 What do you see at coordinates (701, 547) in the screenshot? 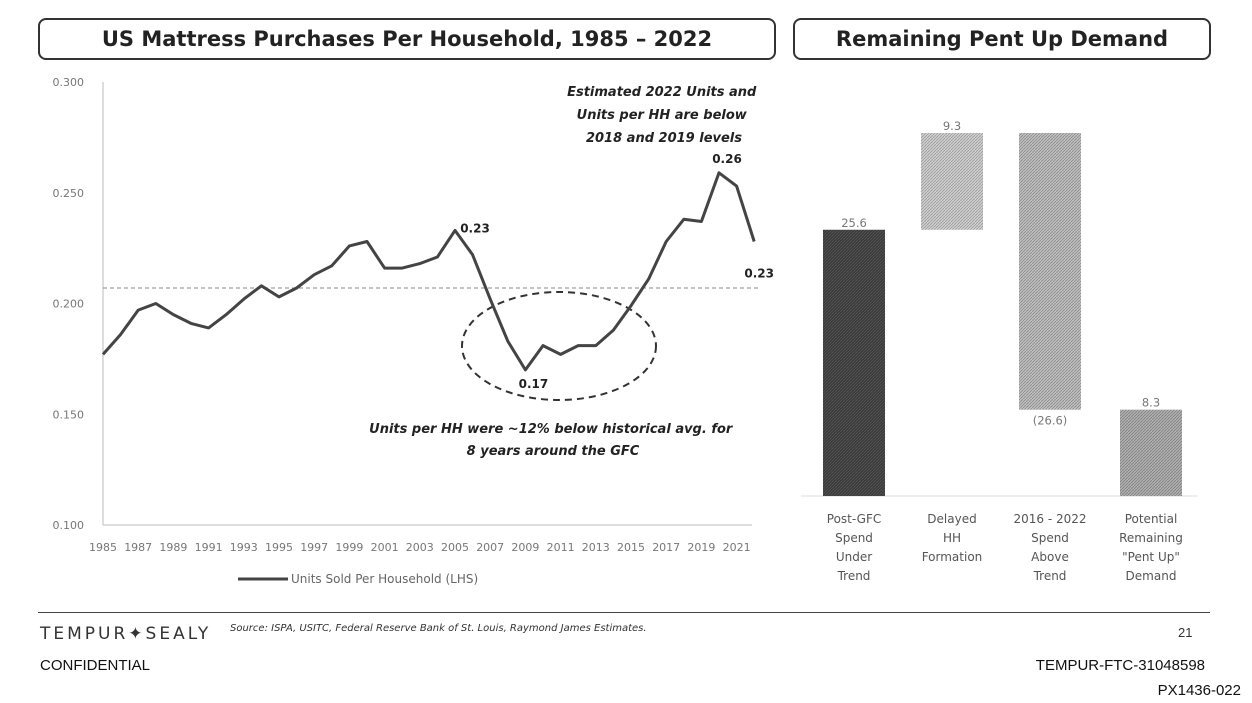
I see `x-tick-label: 2019` at bounding box center [701, 547].